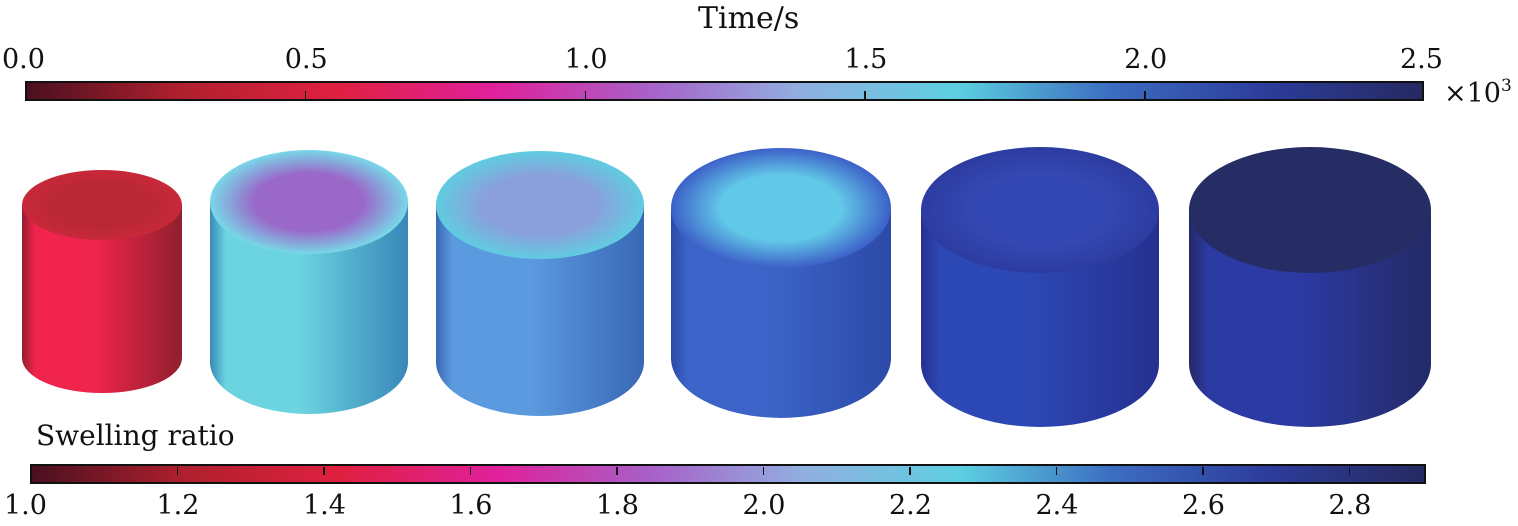 The image size is (1518, 526). Describe the element at coordinates (617, 505) in the screenshot. I see `swelling-tick-label: 1.8` at that location.